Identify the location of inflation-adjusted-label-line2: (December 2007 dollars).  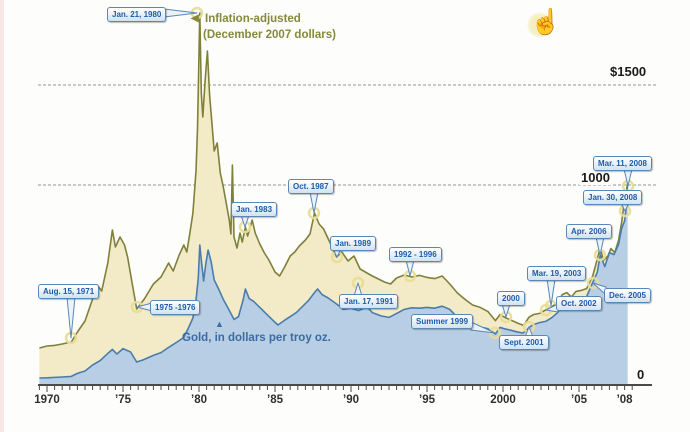
(269, 35).